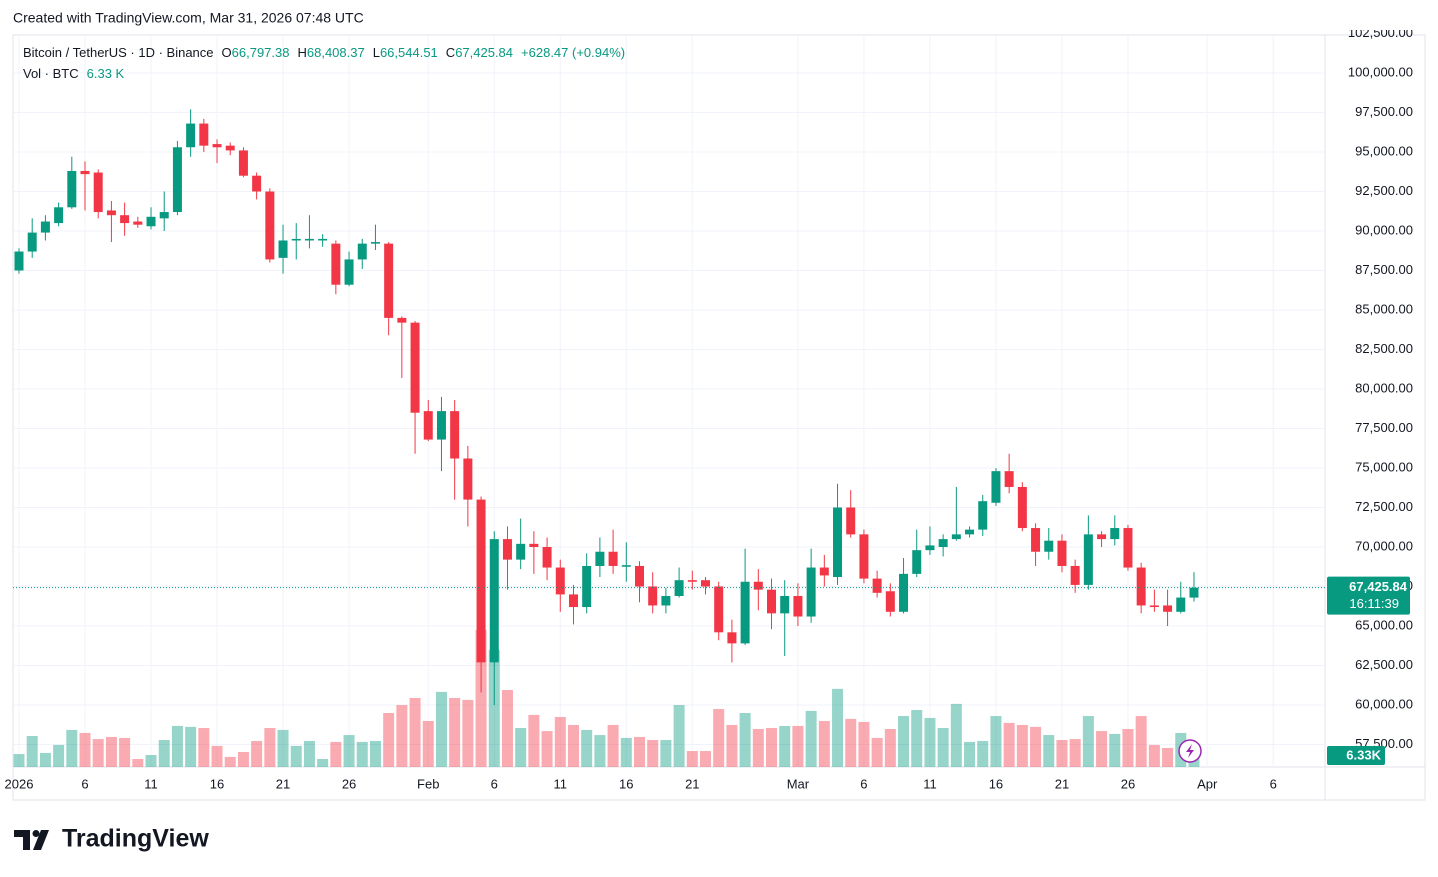  I want to click on y-tick-label: 72,500.00, so click(1384, 506).